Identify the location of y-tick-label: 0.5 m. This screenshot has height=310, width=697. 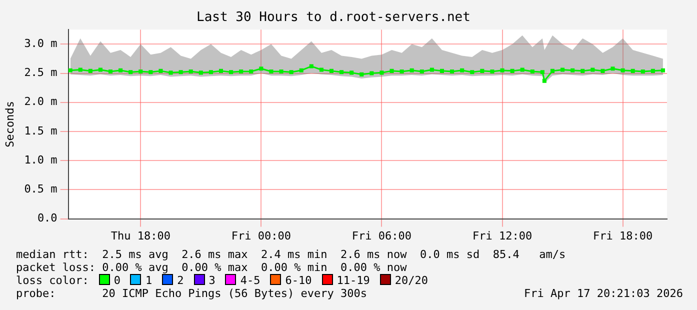
(41, 189).